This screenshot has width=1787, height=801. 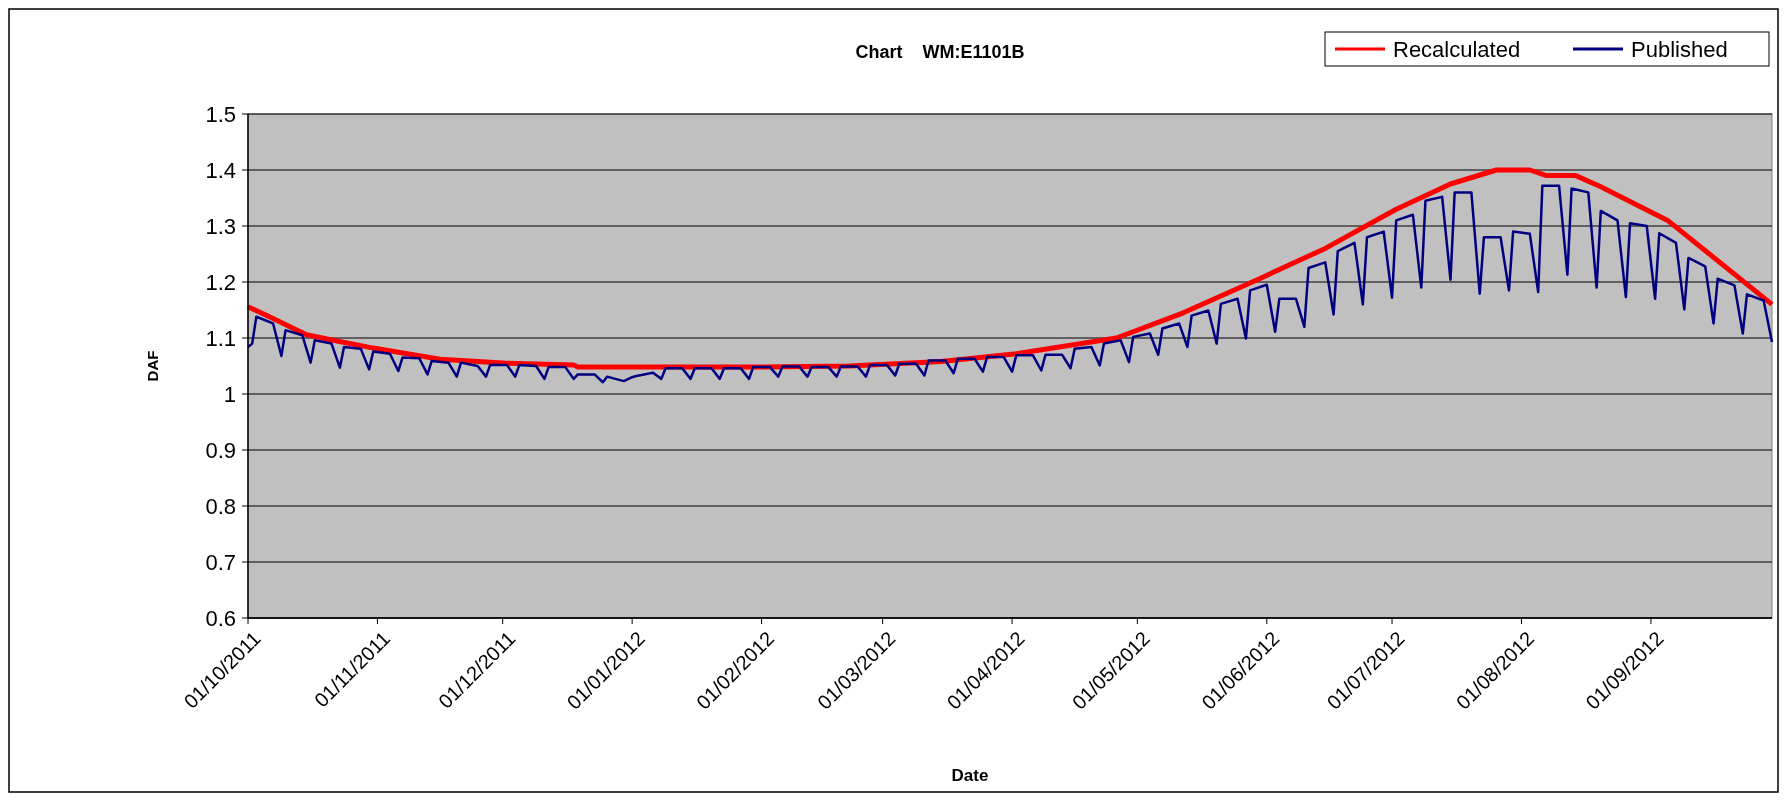 I want to click on x-axis-title: Date, so click(x=970, y=775).